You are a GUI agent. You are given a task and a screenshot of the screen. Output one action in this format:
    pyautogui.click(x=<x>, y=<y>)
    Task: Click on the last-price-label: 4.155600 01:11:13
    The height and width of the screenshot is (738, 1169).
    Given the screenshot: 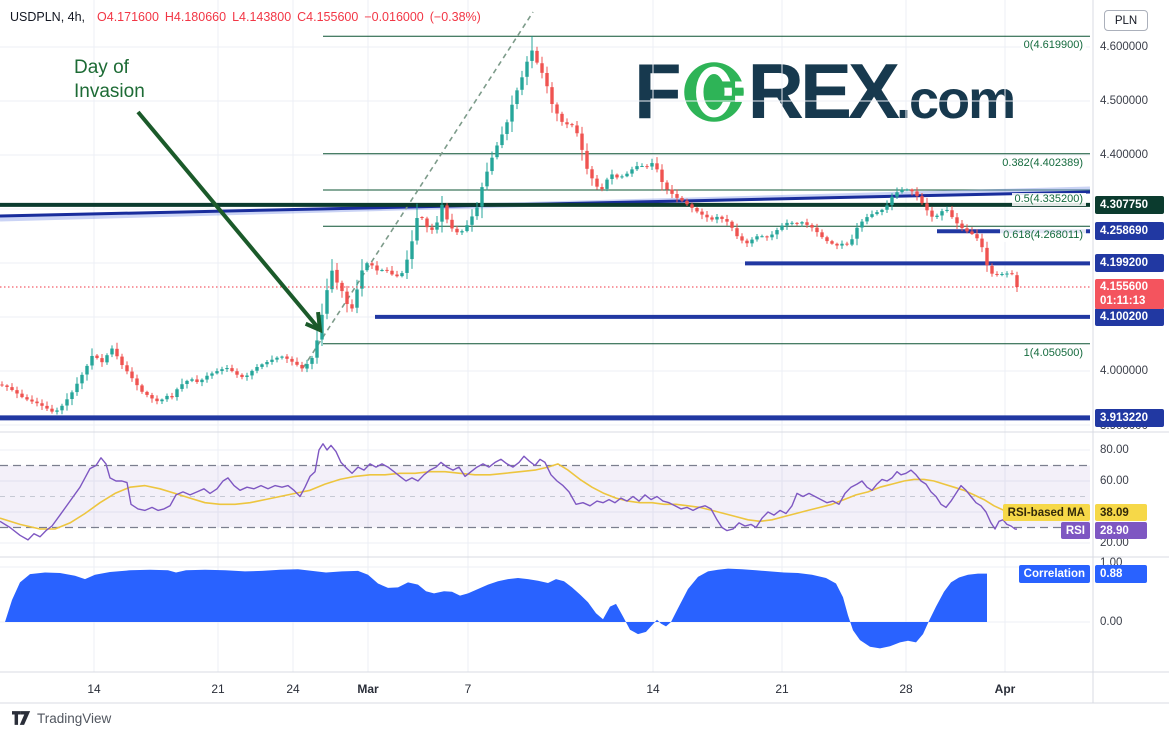 What is the action you would take?
    pyautogui.click(x=1129, y=294)
    